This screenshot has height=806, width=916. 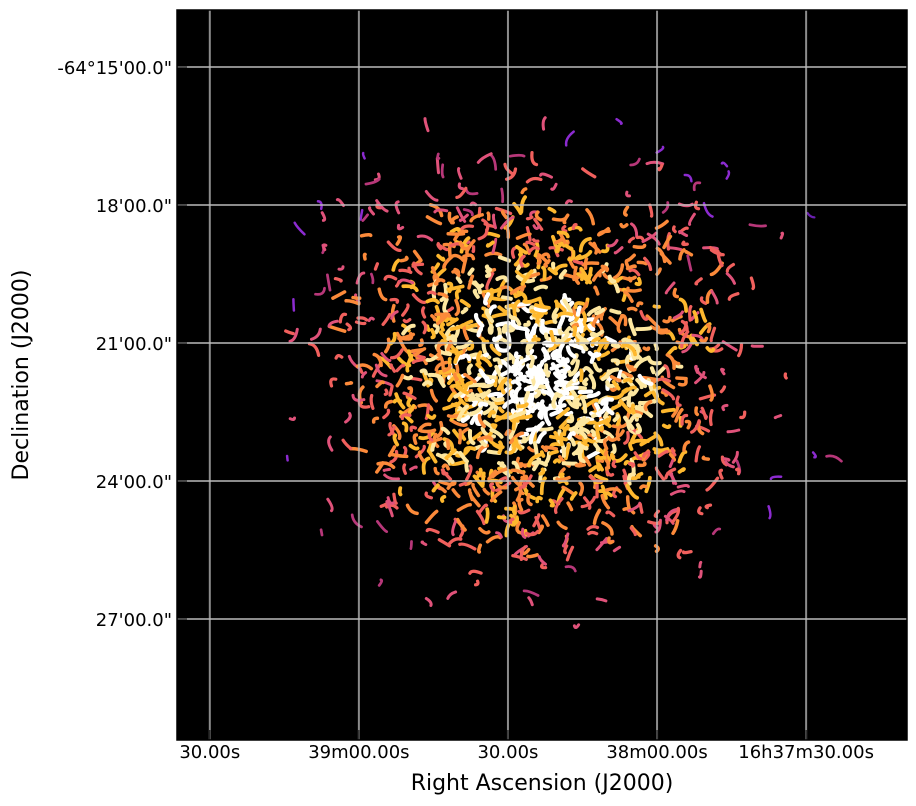 I want to click on y-tick-label: 18'00.0", so click(x=134, y=206).